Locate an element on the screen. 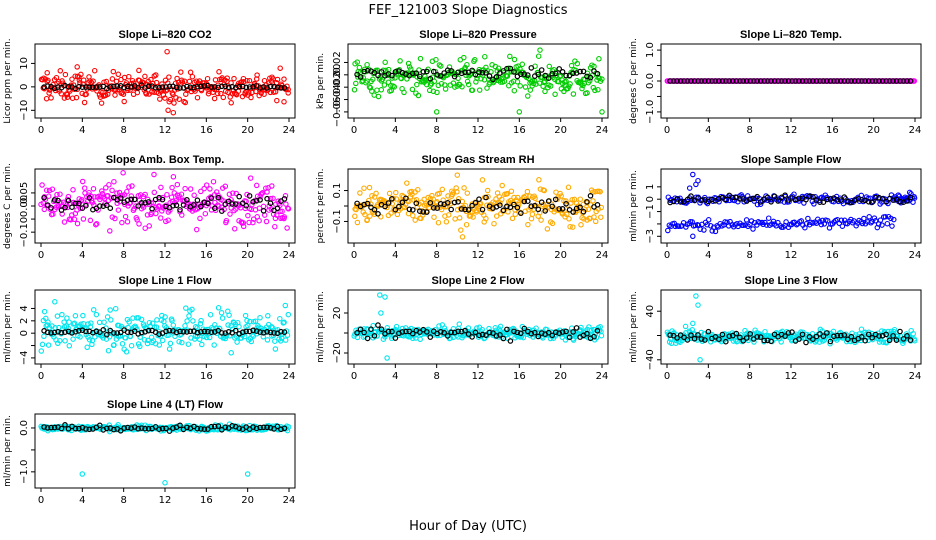  y-tick-label: −0.1 is located at coordinates (337, 221).